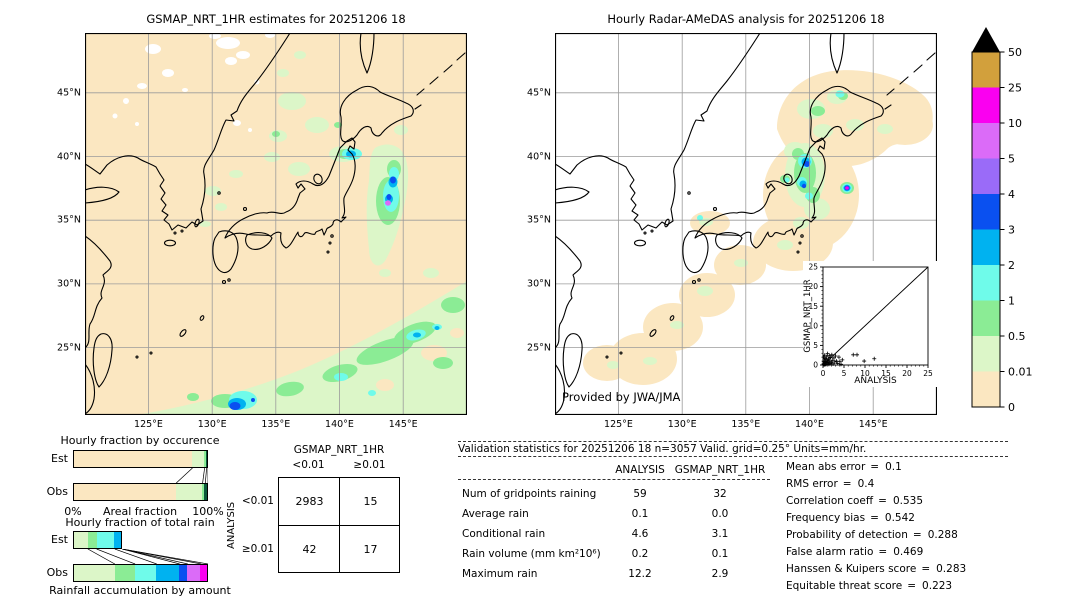 The width and height of the screenshot is (1080, 612). What do you see at coordinates (339, 525) in the screenshot?
I see `contingency-table: 2983 15 42 17` at bounding box center [339, 525].